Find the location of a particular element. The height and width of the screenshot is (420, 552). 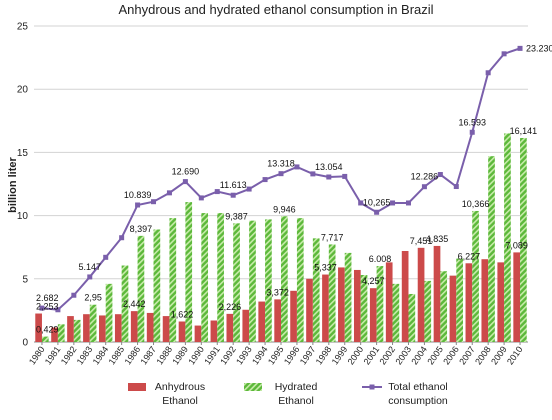

x-tick-label: 2000 is located at coordinates (356, 355).